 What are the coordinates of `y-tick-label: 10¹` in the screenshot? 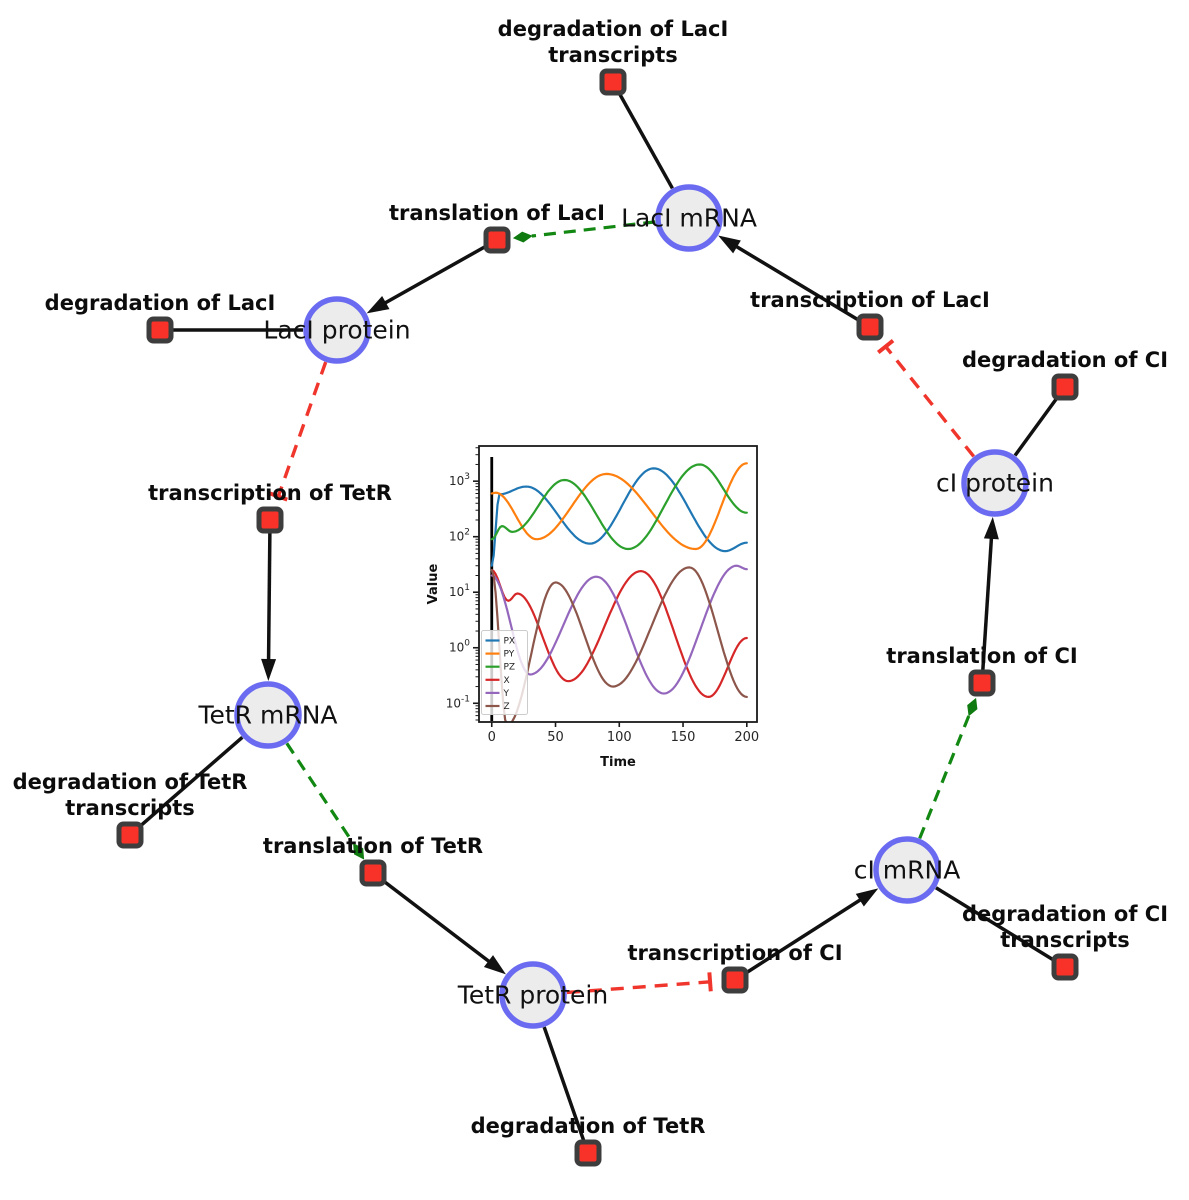 It's located at (459, 591).